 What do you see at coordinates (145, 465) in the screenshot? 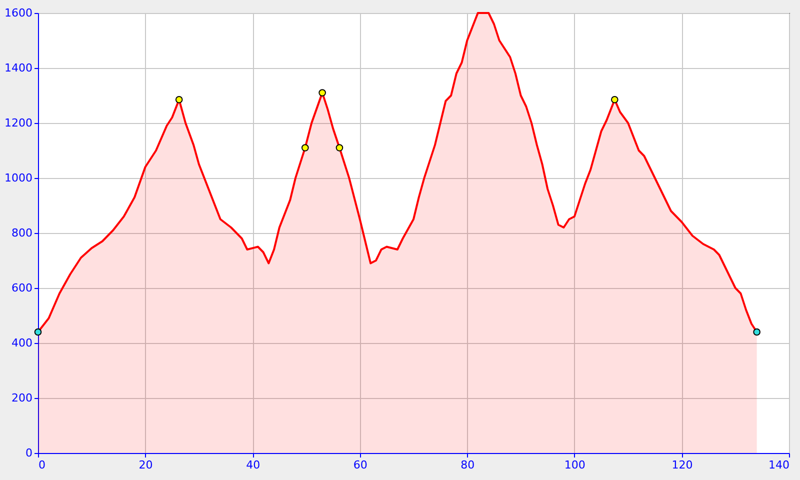
I see `x-tick-label: 20` at bounding box center [145, 465].